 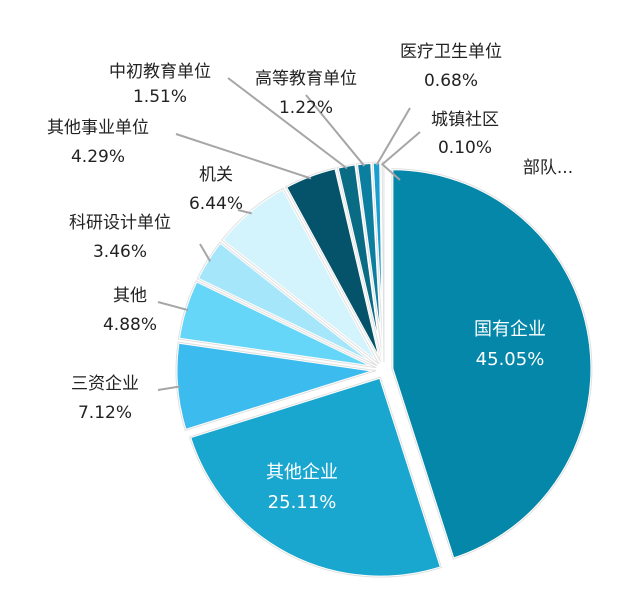 I want to click on slice-value-label-7: 1.51%, so click(x=160, y=97).